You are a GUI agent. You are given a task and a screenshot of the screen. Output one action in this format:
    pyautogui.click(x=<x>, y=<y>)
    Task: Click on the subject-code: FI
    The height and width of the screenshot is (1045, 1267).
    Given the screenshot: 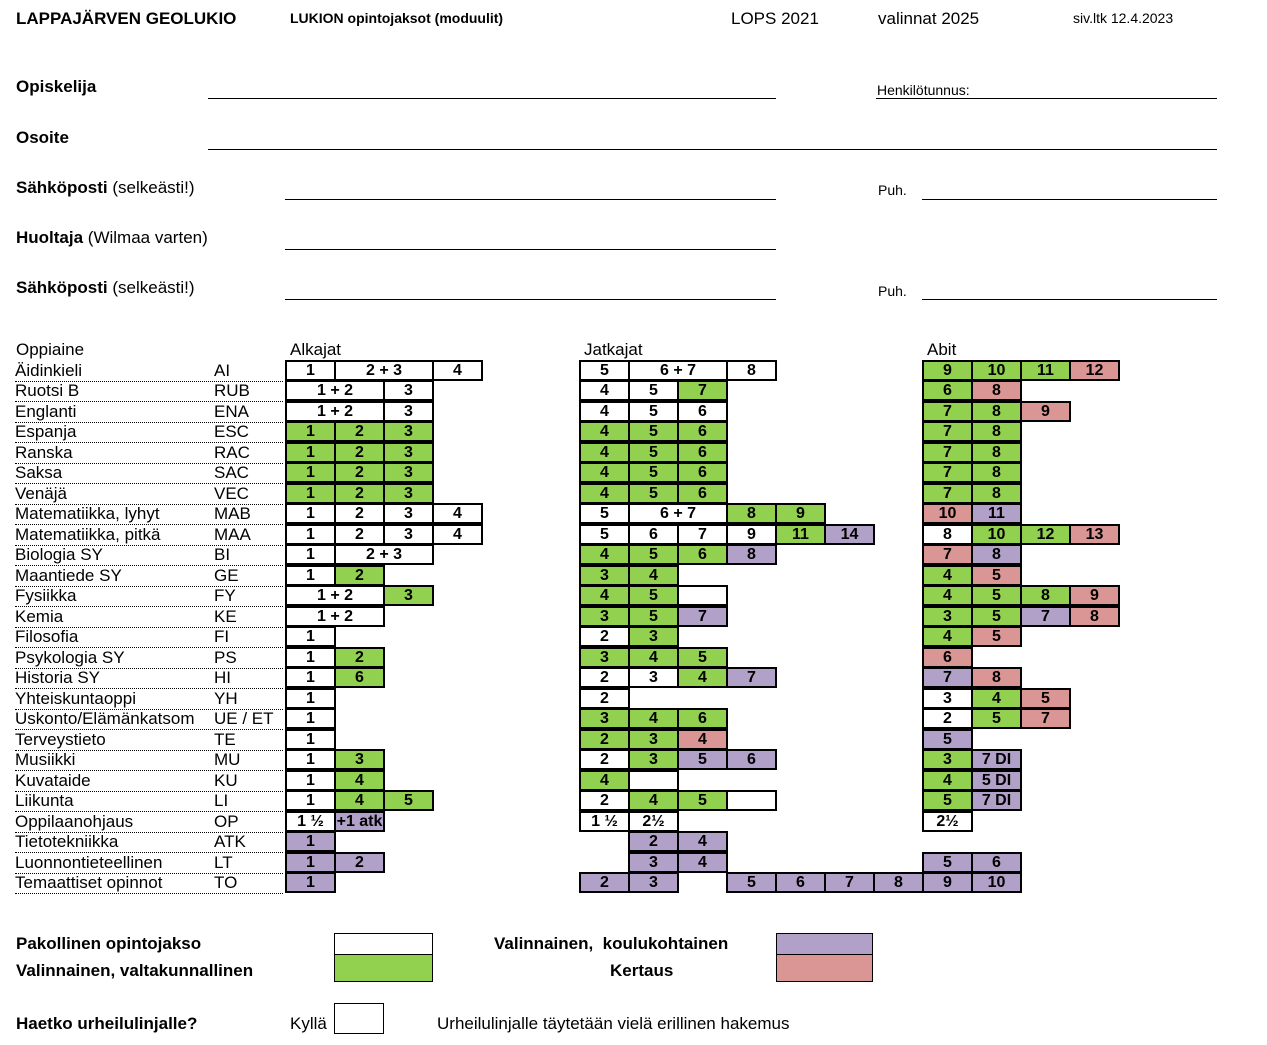 What is the action you would take?
    pyautogui.click(x=222, y=637)
    